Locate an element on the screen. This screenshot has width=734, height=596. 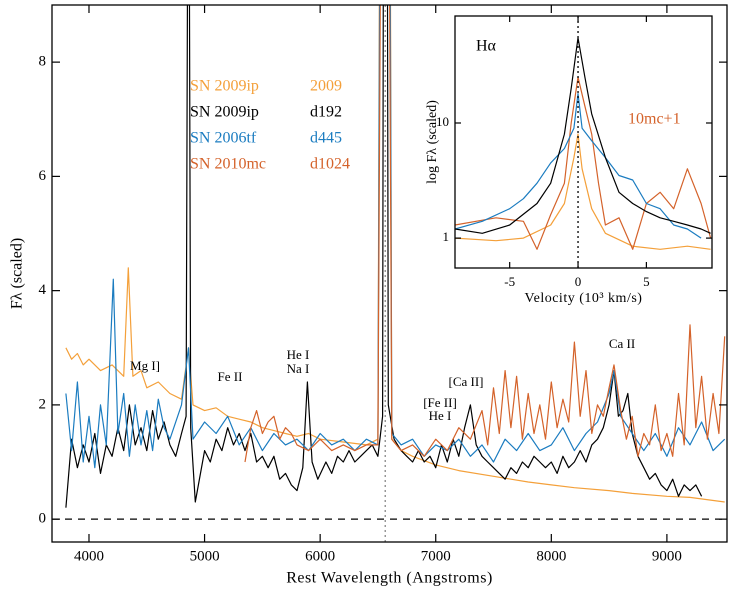
y-tick-label: 8 is located at coordinates (43, 62).